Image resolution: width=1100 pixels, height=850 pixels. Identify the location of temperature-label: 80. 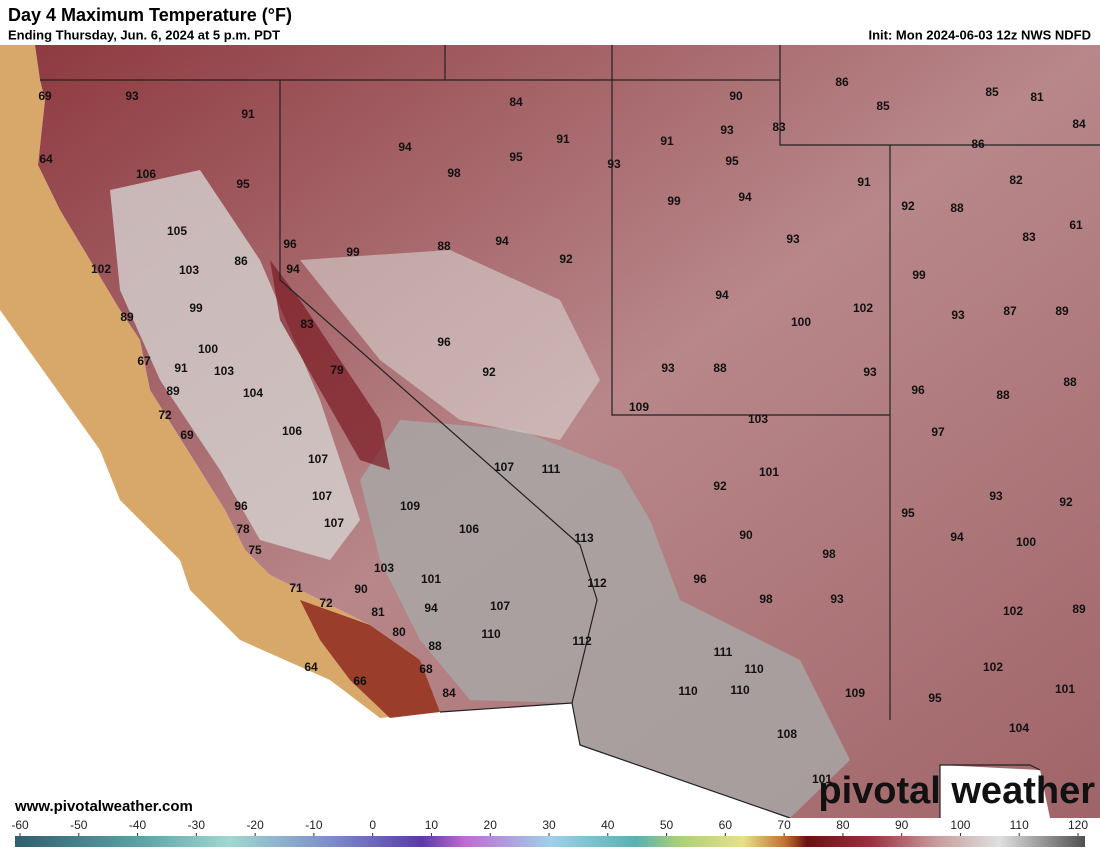
(399, 632).